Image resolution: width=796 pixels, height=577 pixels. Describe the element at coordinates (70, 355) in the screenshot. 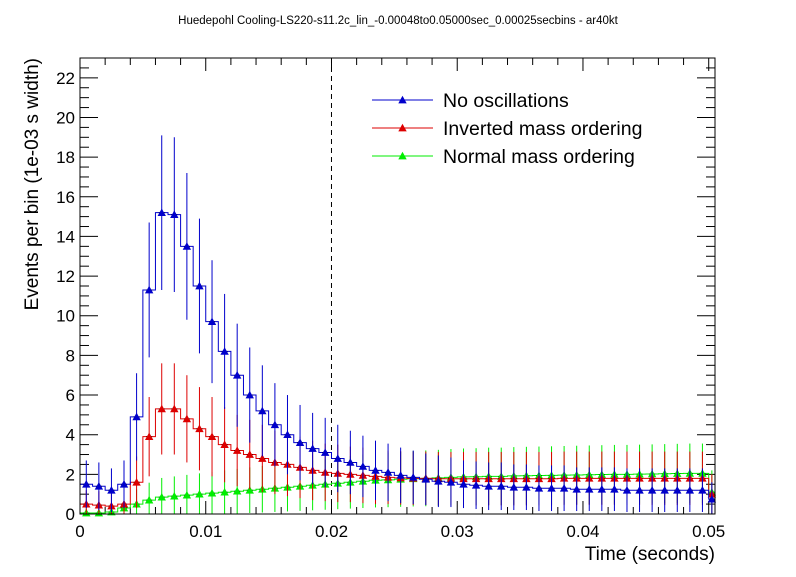

I see `y-tick-label: 8` at that location.